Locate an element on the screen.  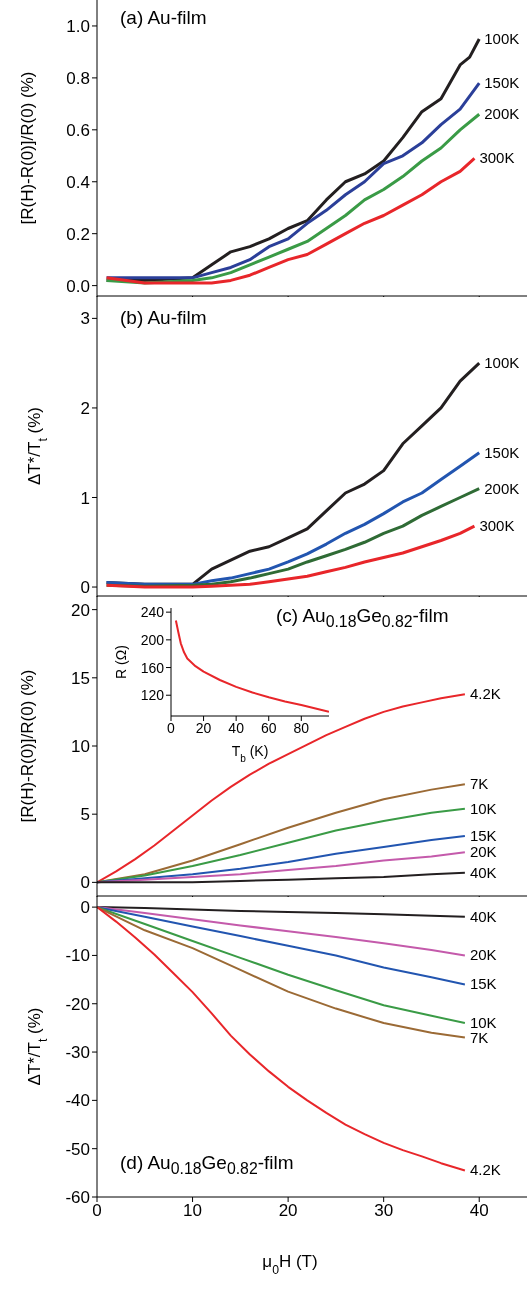
y-tick-label: 3 is located at coordinates (85, 319).